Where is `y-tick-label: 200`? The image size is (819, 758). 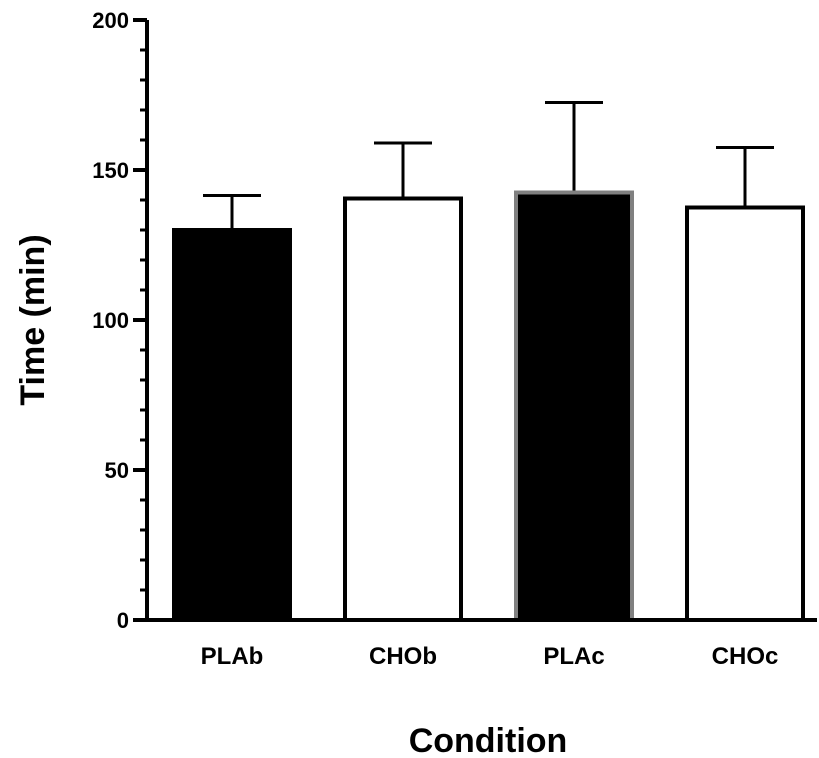 y-tick-label: 200 is located at coordinates (110, 20).